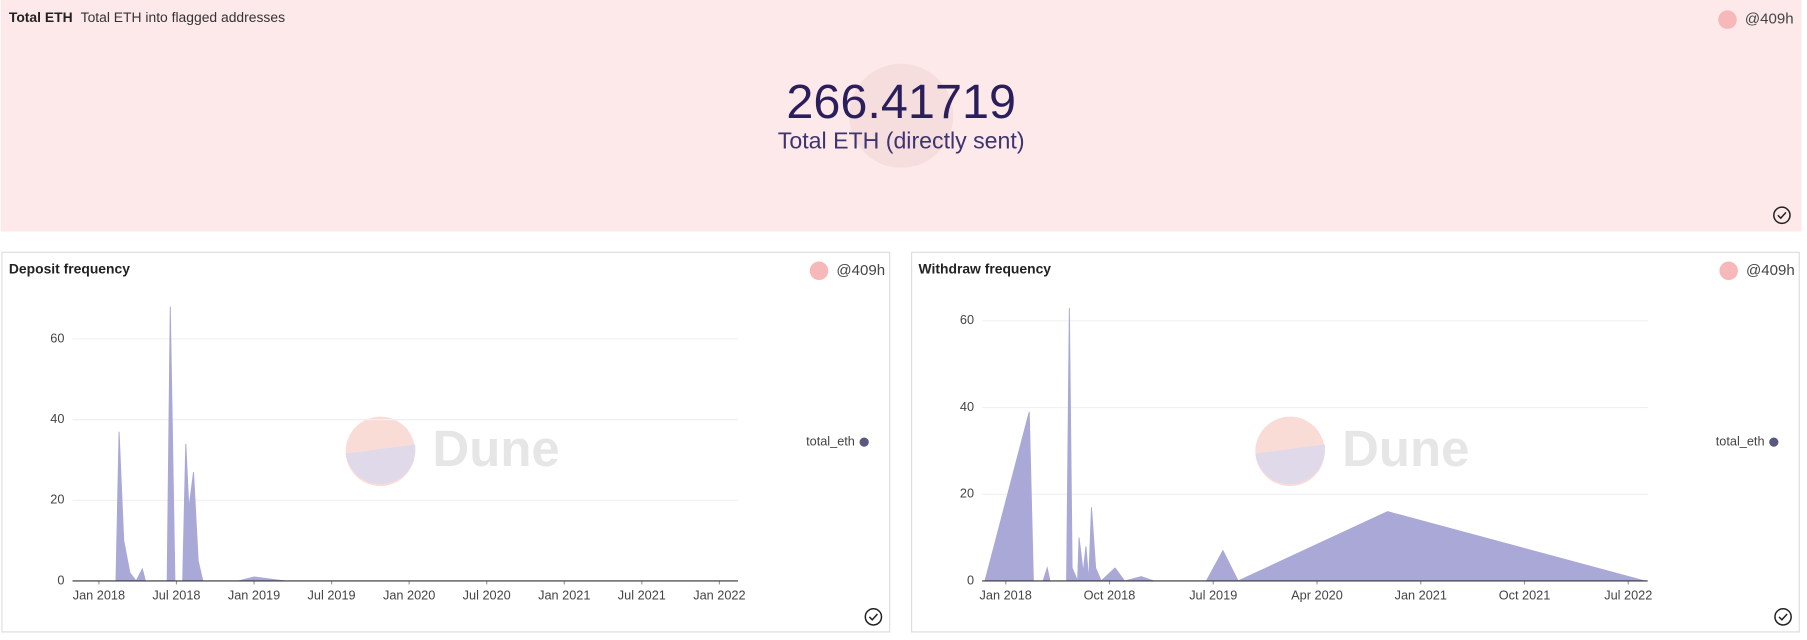 This screenshot has height=640, width=1807. Describe the element at coordinates (41, 17) in the screenshot. I see `counter-title: Total ETH` at that location.